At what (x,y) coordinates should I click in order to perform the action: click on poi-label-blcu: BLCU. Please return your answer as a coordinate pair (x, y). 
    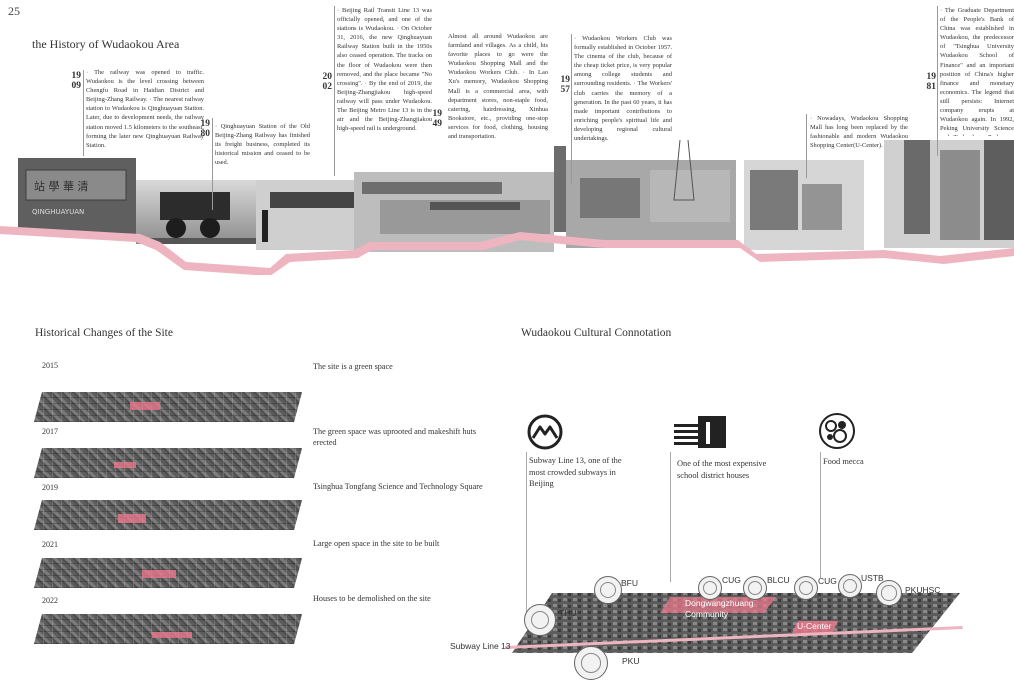
    Looking at the image, I should click on (778, 580).